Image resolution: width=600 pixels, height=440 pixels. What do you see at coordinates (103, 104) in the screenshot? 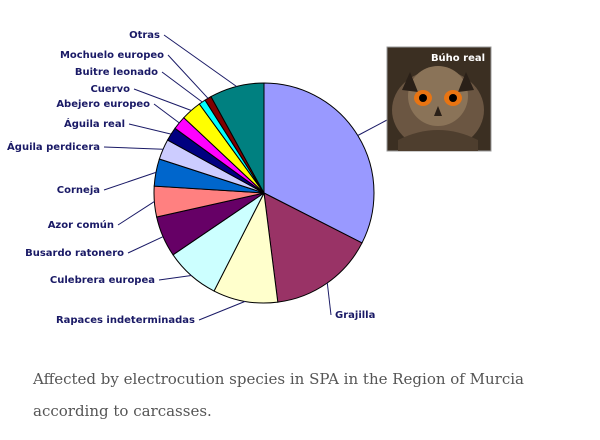
I see `slice-label: Abejero europeo` at bounding box center [103, 104].